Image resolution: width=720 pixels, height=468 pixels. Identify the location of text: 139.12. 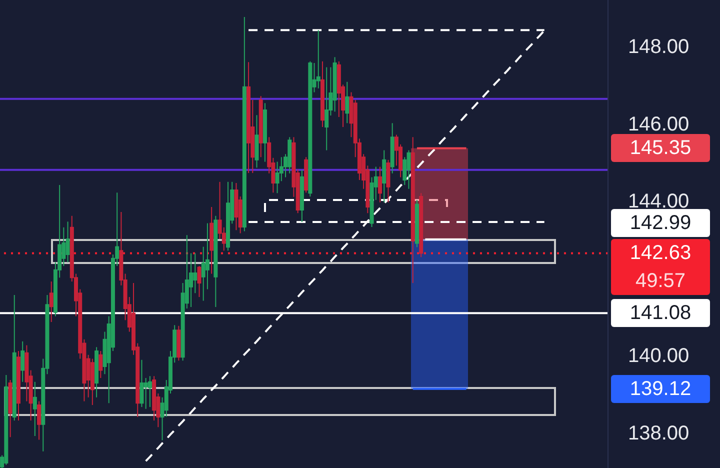
(661, 389).